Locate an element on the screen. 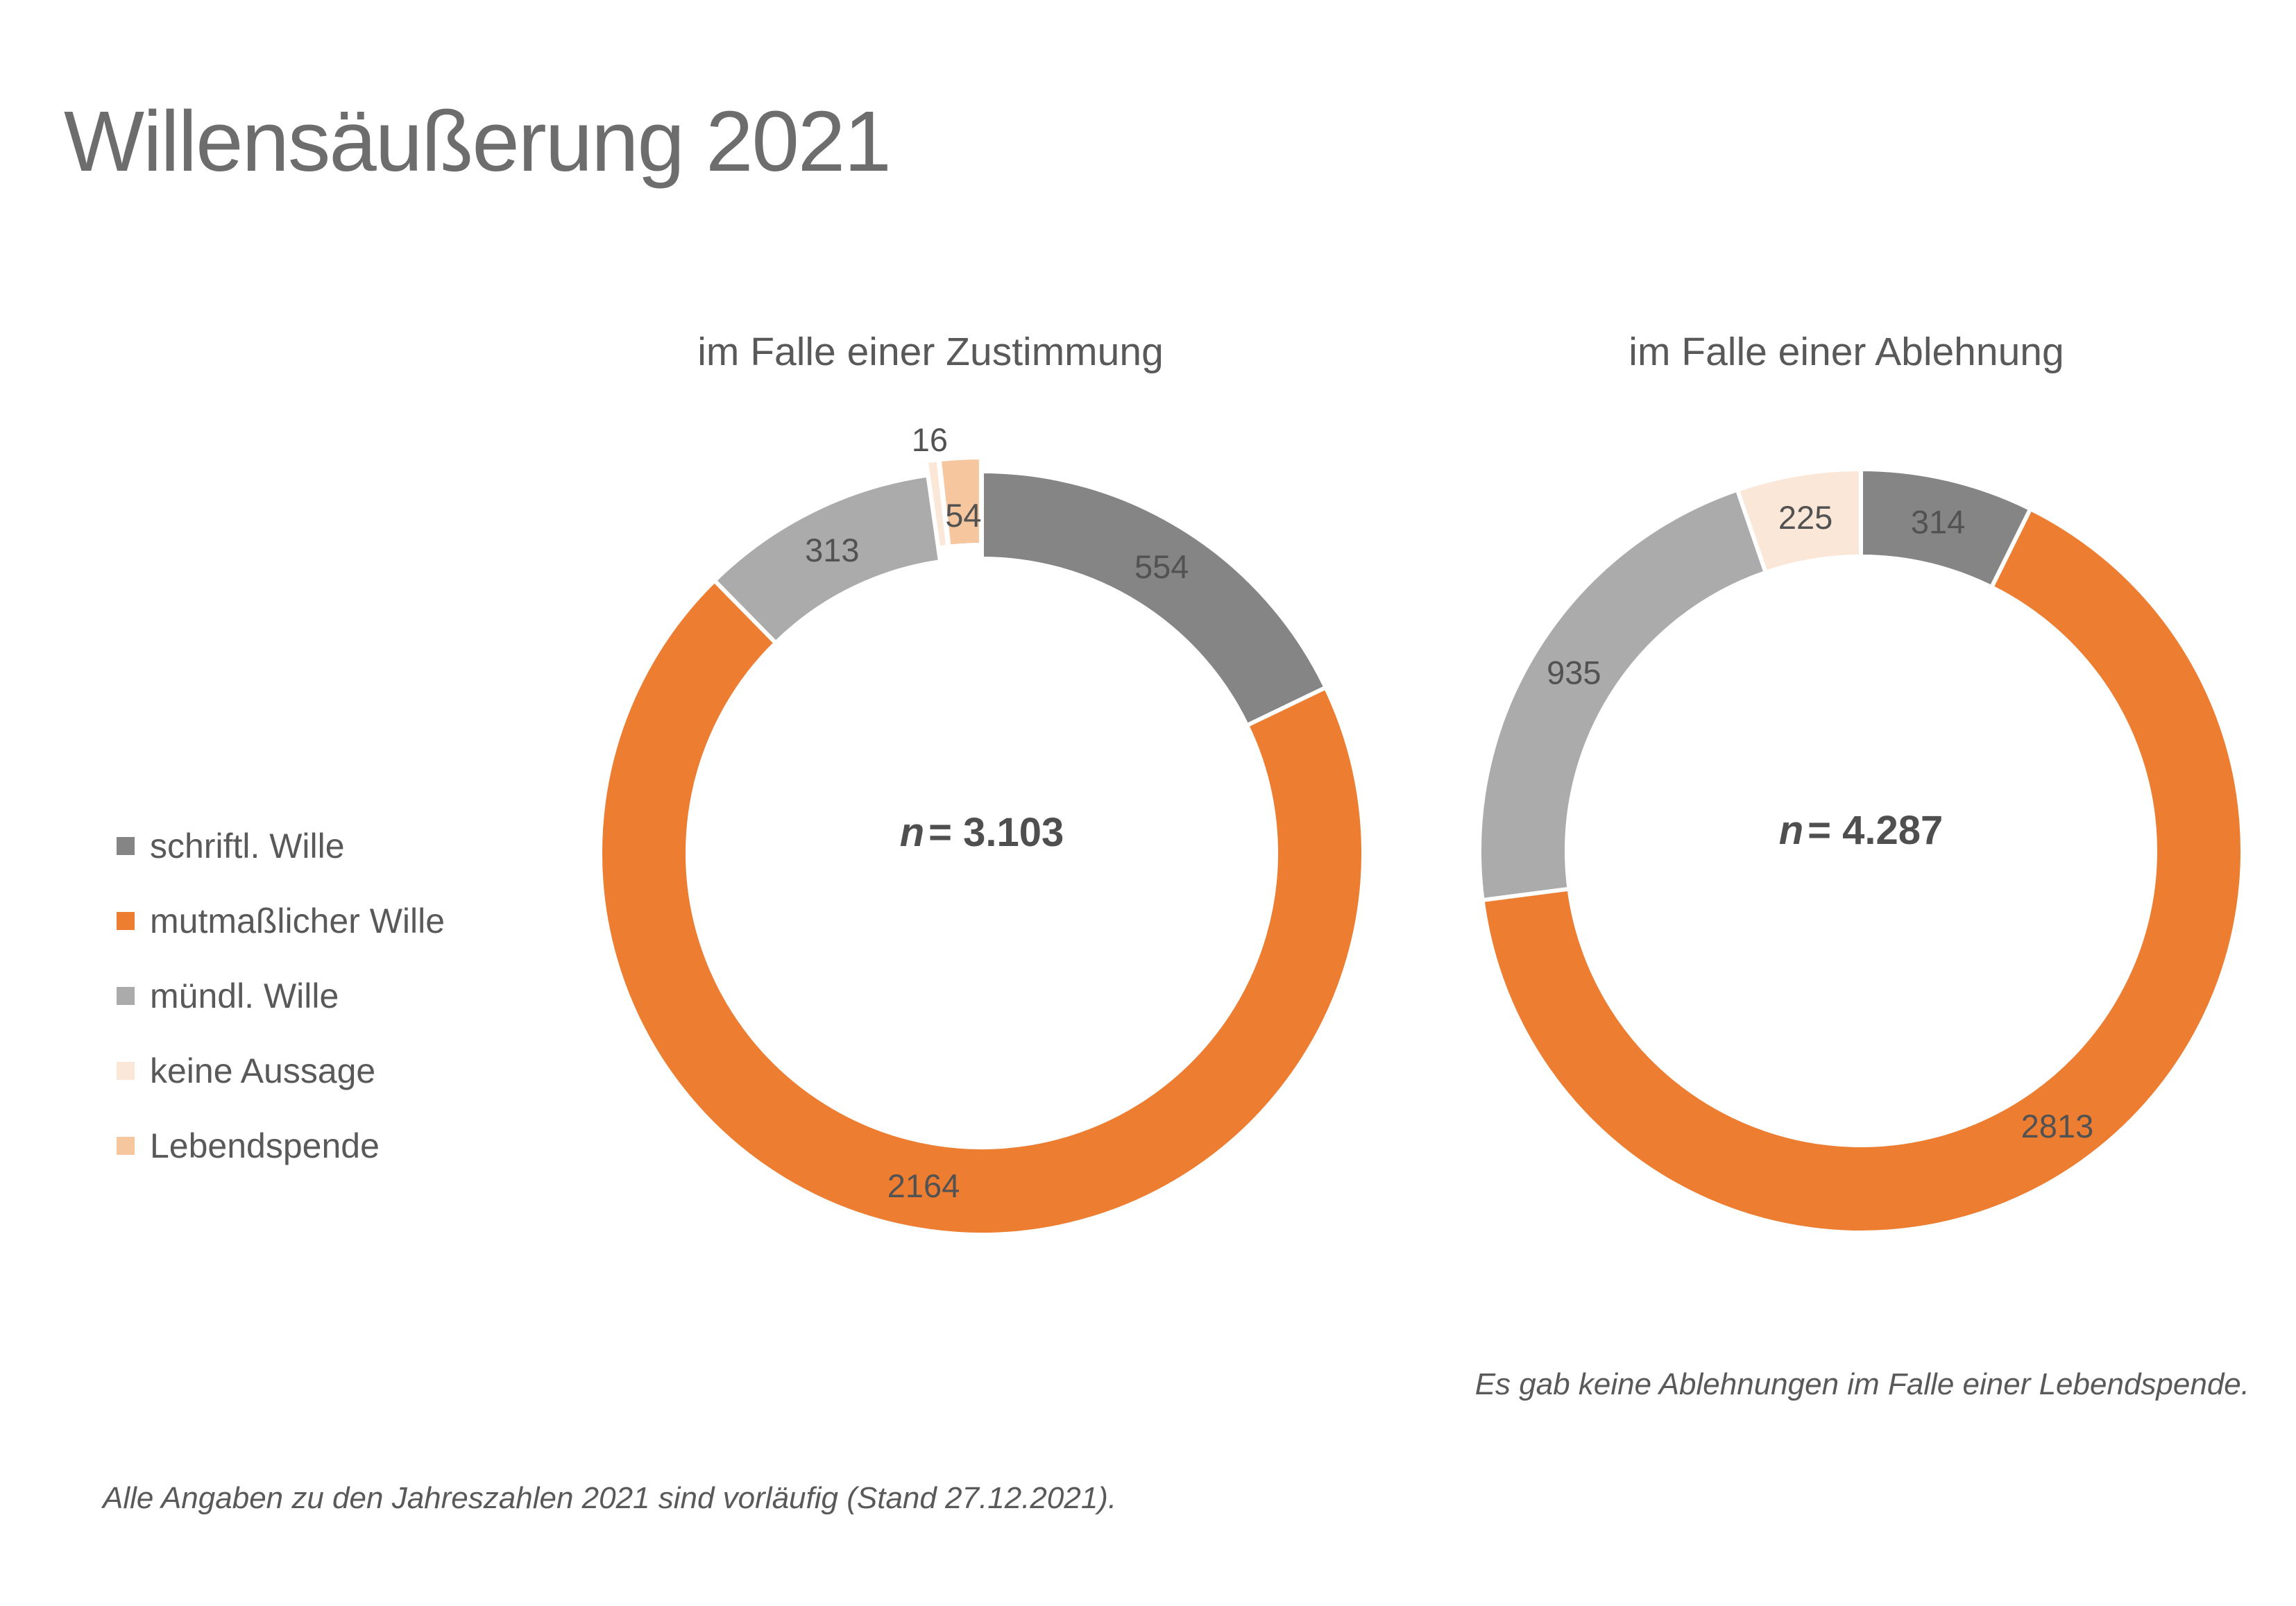  legend-swatch-muendl-wille is located at coordinates (126, 996).